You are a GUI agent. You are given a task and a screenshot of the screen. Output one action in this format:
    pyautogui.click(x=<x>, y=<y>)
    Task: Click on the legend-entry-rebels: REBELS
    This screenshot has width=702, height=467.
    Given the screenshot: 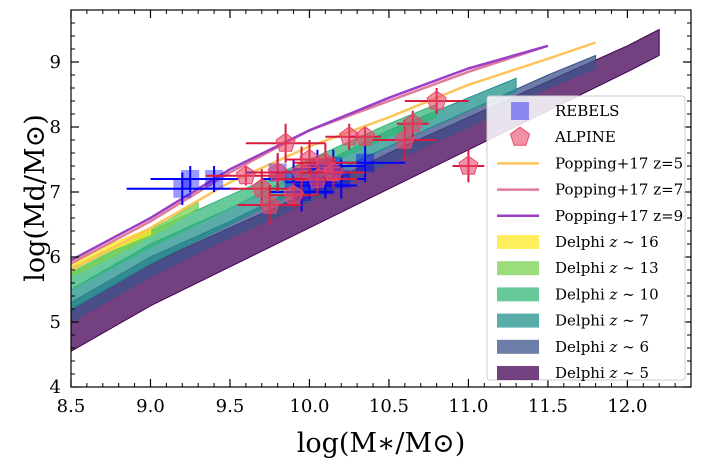 What is the action you would take?
    pyautogui.click(x=565, y=111)
    